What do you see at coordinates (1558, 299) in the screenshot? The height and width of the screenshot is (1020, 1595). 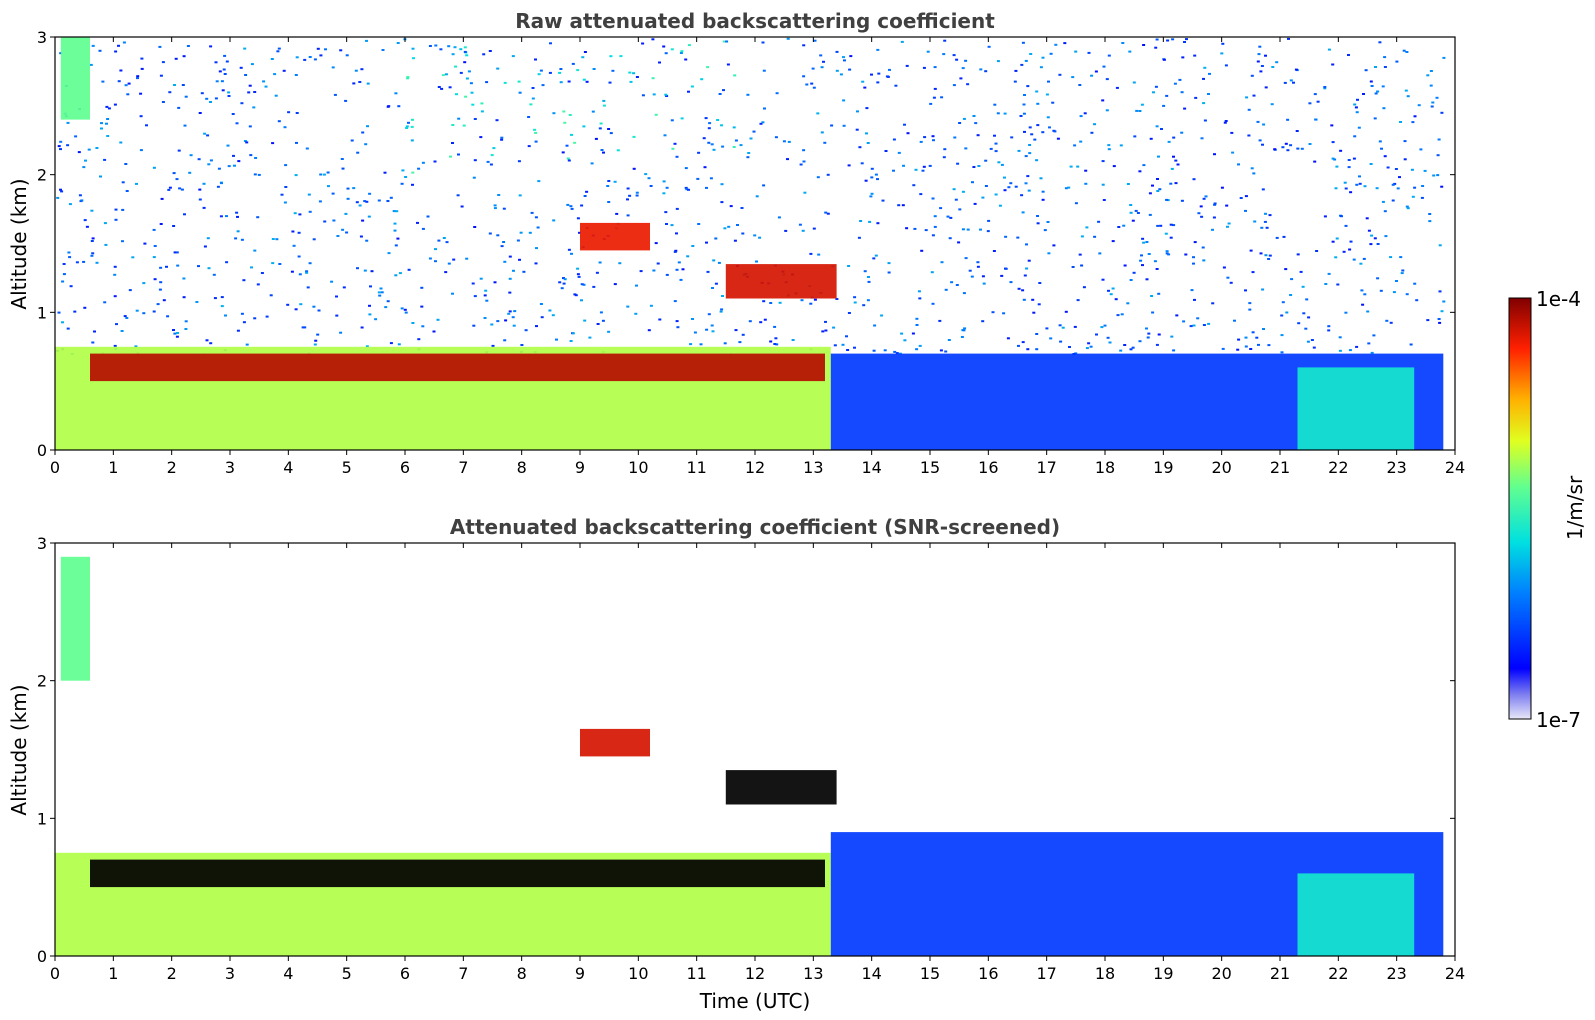 I see `colorbar-max-label: 1e-4` at bounding box center [1558, 299].